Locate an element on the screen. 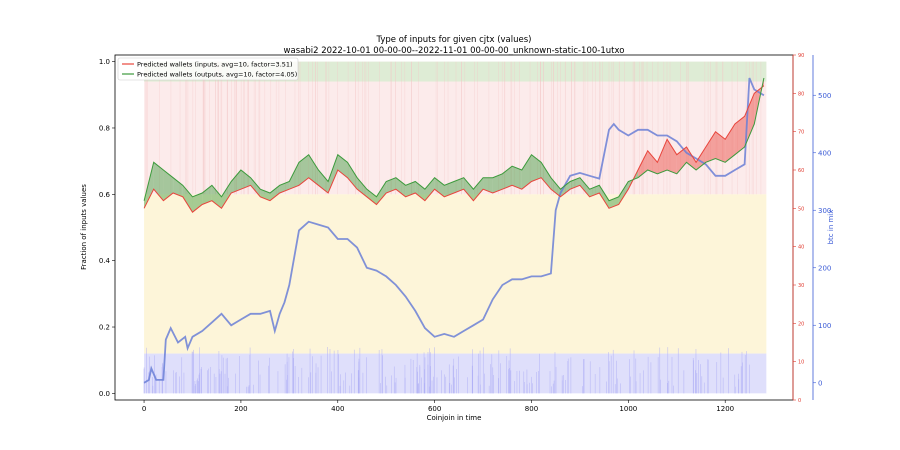 The width and height of the screenshot is (900, 450). x-tick-label: 600 is located at coordinates (434, 409).